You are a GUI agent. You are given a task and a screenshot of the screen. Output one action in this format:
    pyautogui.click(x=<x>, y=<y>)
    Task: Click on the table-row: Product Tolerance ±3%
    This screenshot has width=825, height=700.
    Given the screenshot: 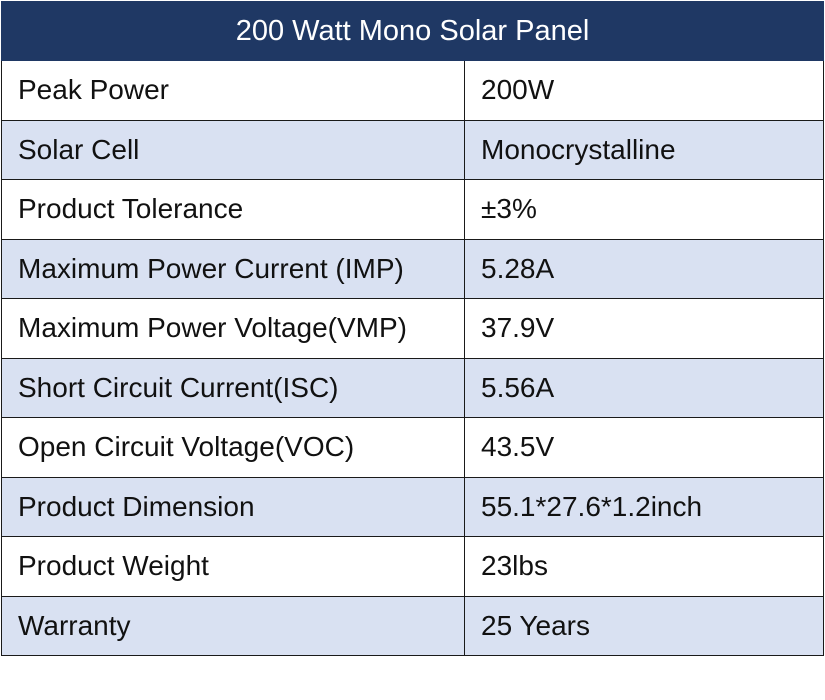 What is the action you would take?
    pyautogui.click(x=413, y=209)
    